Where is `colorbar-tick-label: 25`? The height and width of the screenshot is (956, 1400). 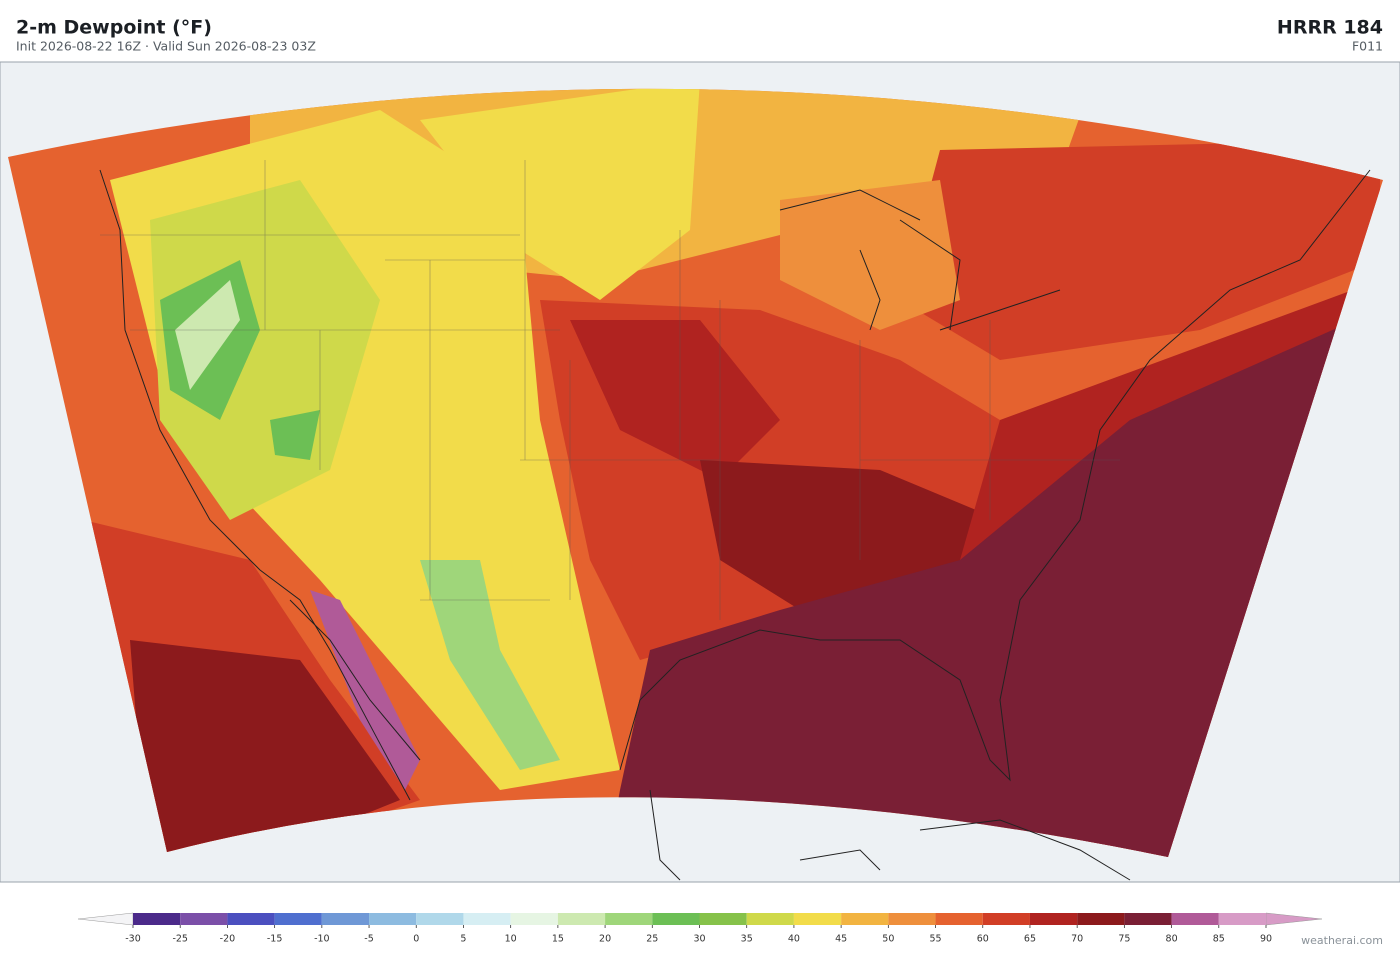 colorbar-tick-label: 25 is located at coordinates (652, 939).